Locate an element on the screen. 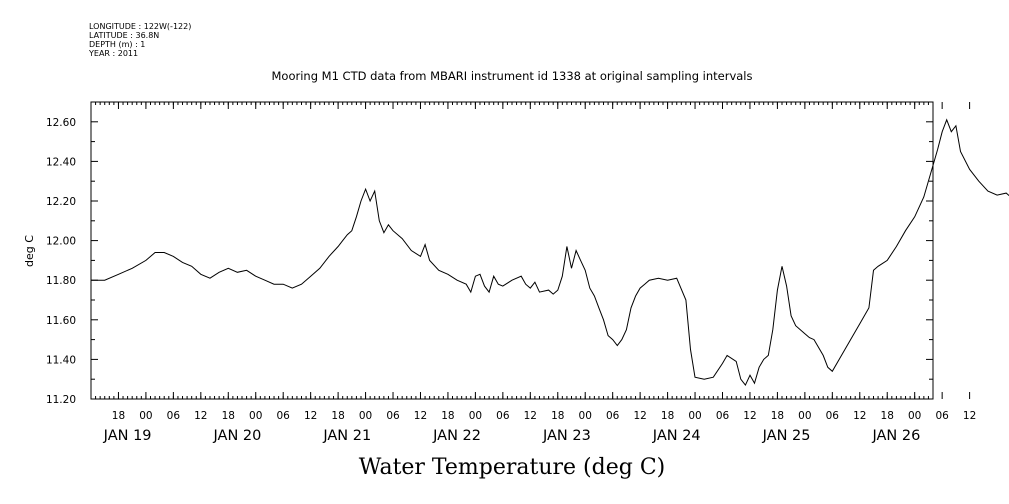 Image resolution: width=1009 pixels, height=504 pixels. y-tick-label: 12.20 is located at coordinates (61, 202).